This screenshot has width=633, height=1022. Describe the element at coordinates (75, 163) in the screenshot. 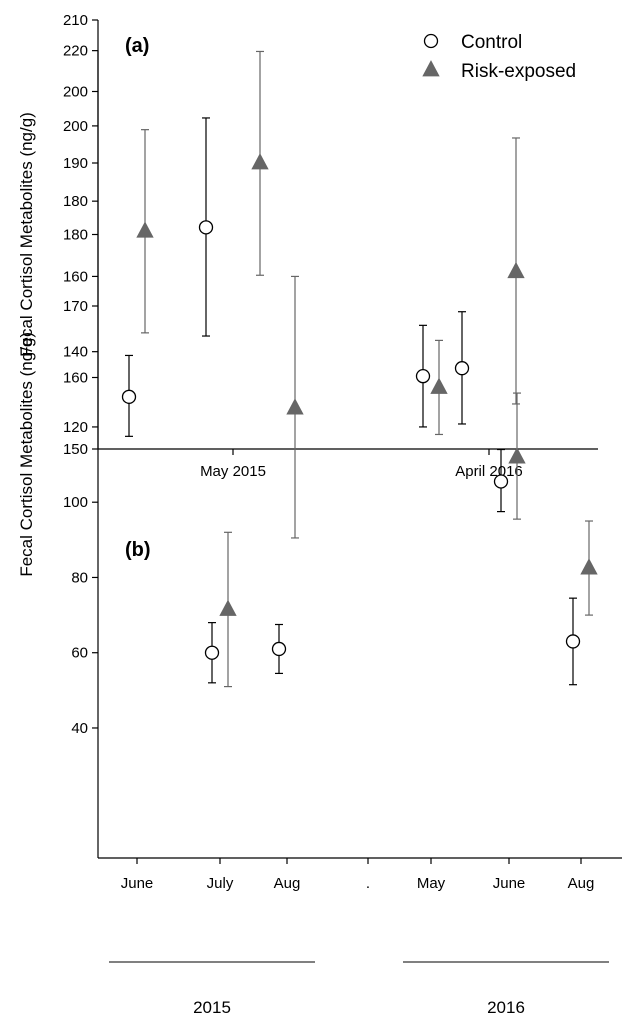

I see `y-tick-label: 190` at that location.